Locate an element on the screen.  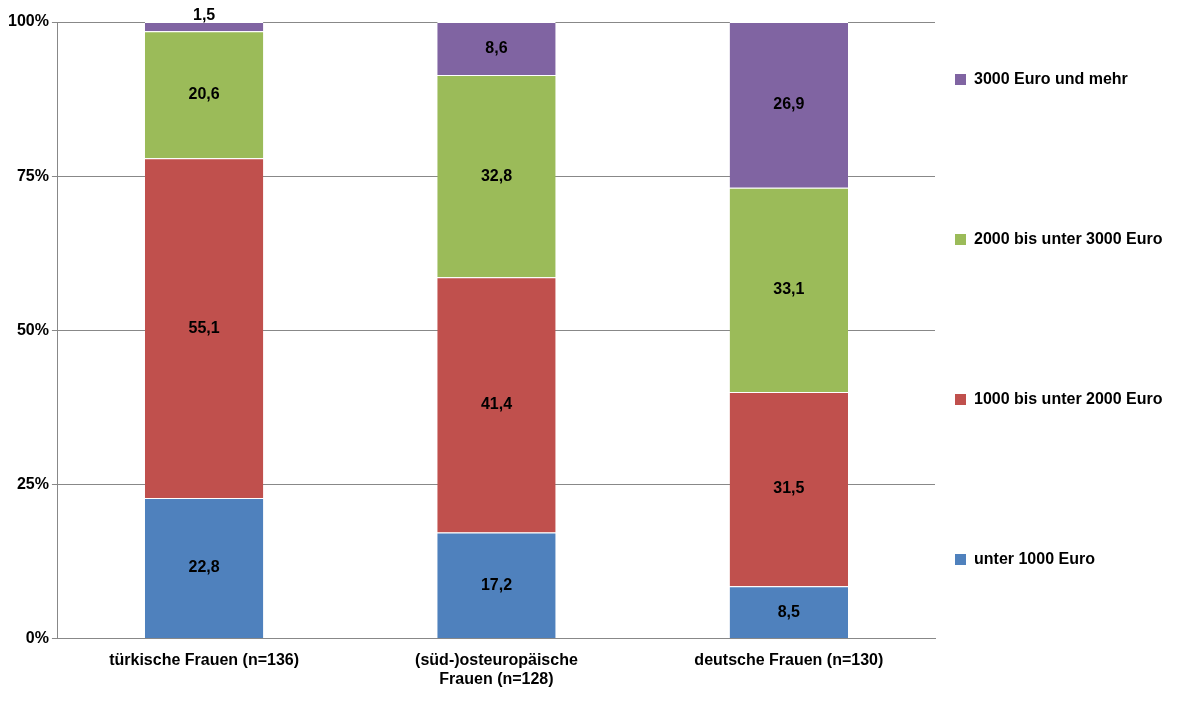
y-tick-label: 25% is located at coordinates (32, 483).